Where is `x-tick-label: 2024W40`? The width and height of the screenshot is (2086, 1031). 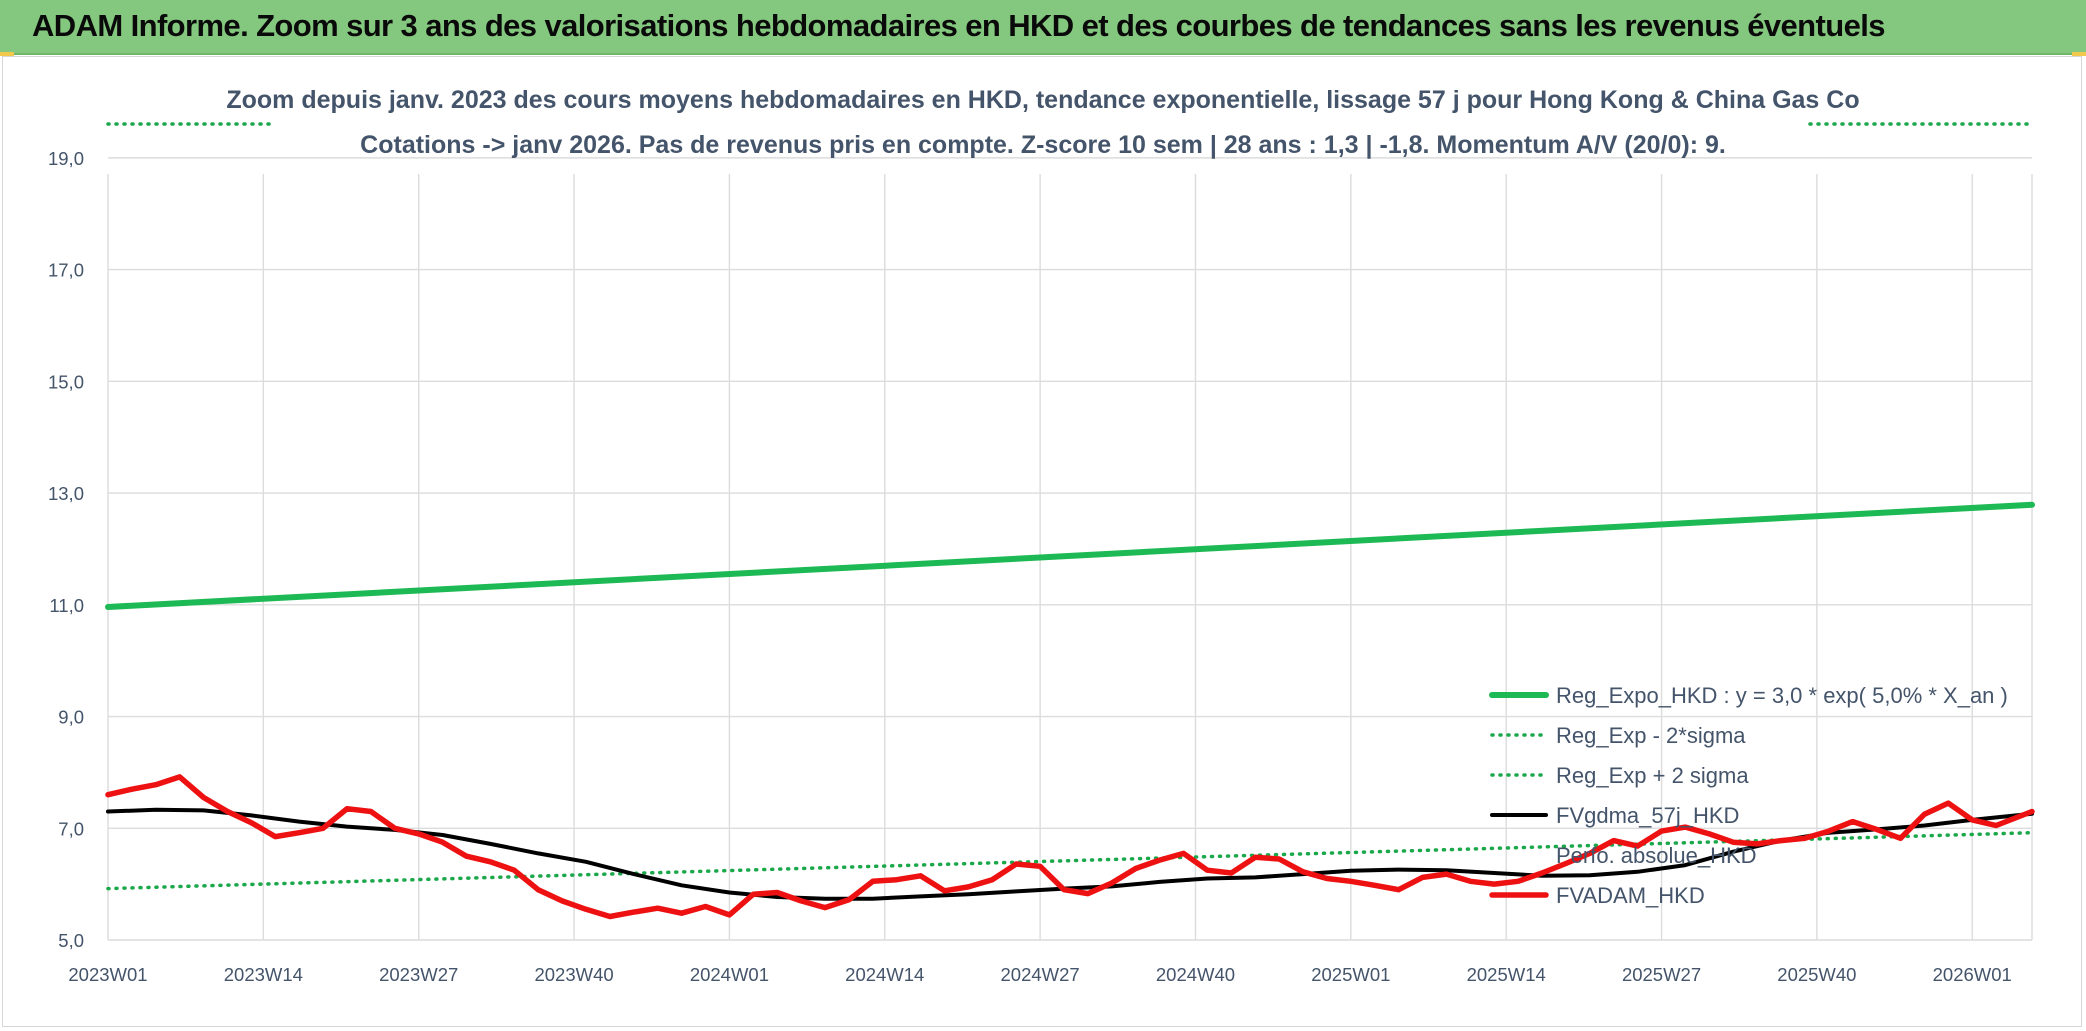 x-tick-label: 2024W40 is located at coordinates (1195, 974).